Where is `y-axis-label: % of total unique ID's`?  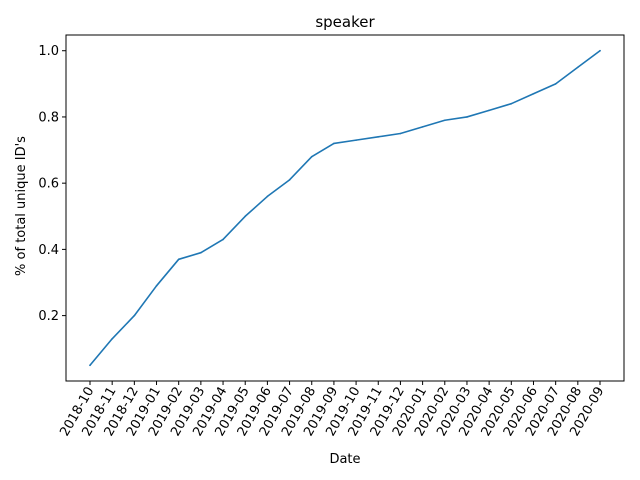
y-axis-label: % of total unique ID's is located at coordinates (21, 206).